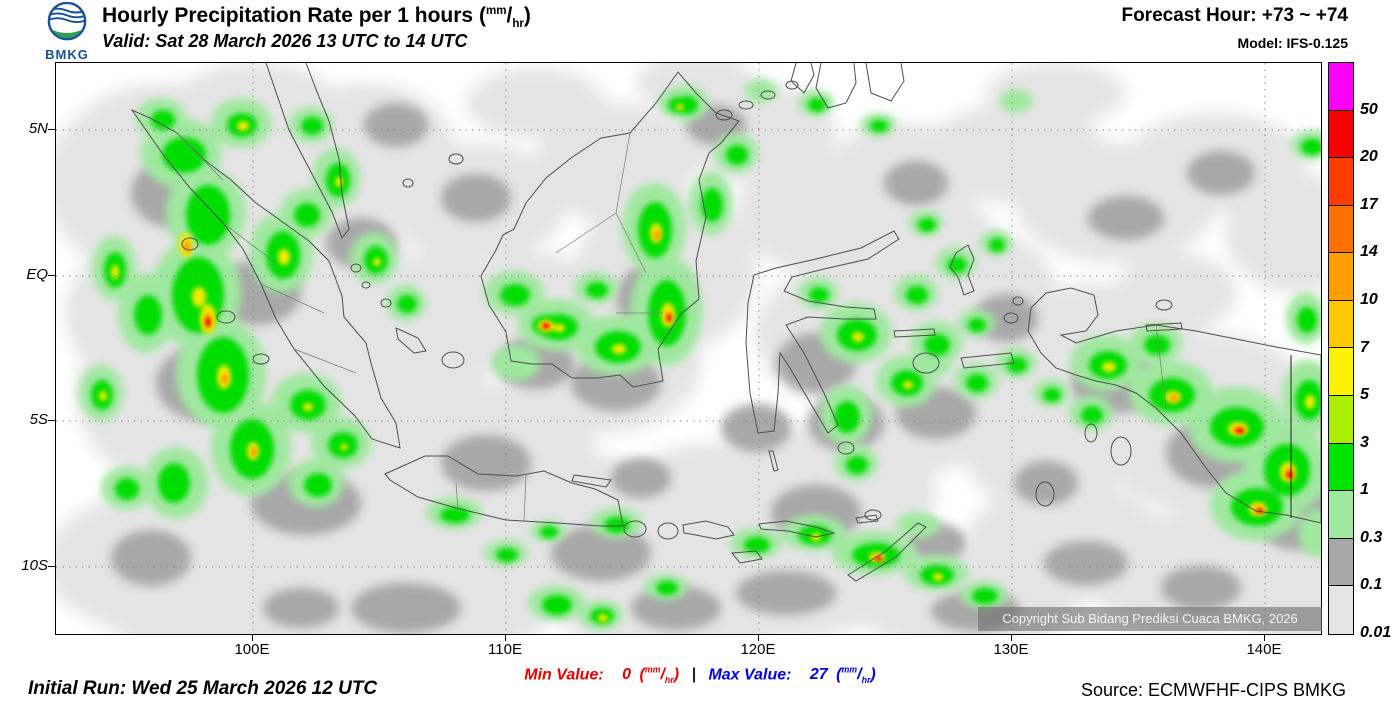 The image size is (1400, 709). What do you see at coordinates (37, 274) in the screenshot?
I see `lat-label-eq: EQ` at bounding box center [37, 274].